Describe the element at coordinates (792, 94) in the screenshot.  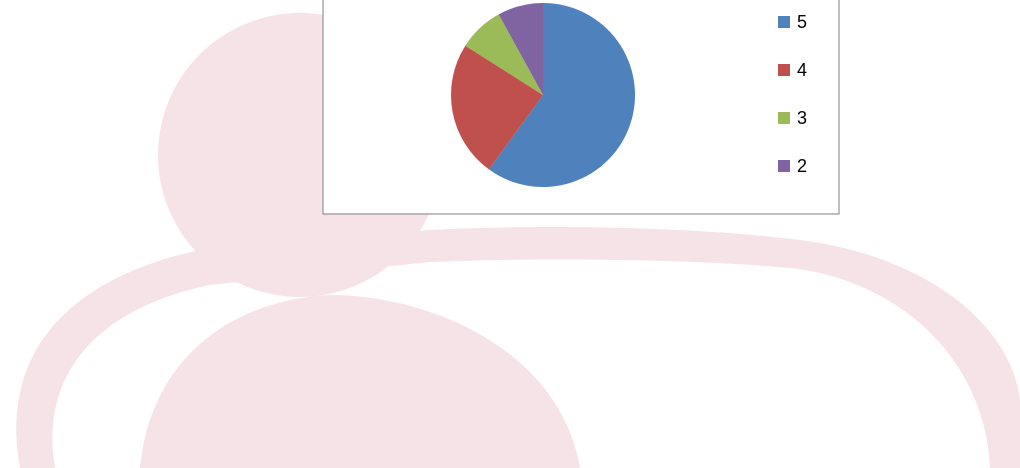
I see `legend: 5 4 3 2` at that location.